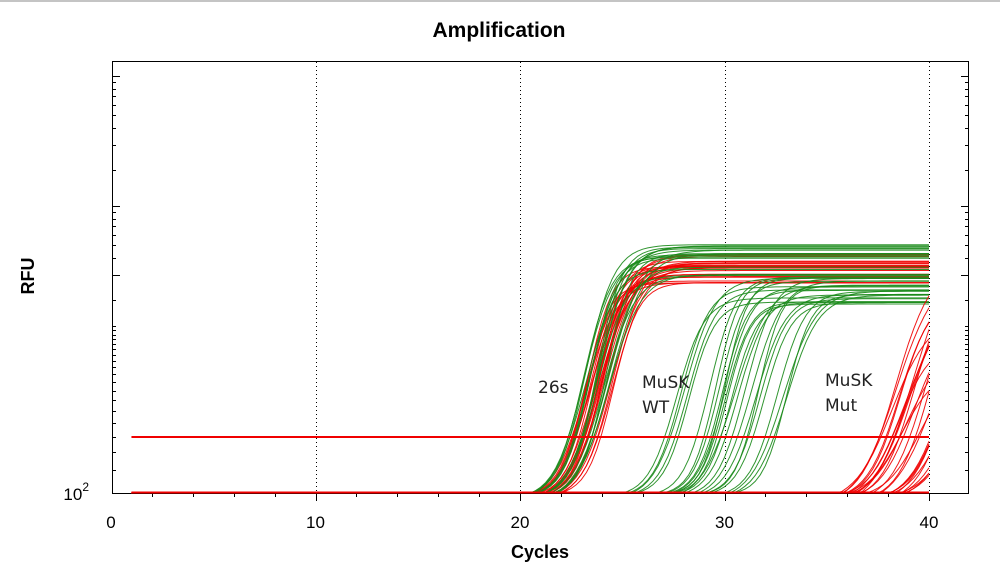 Image resolution: width=1000 pixels, height=582 pixels. I want to click on x-tick-label-10: 10, so click(315, 522).